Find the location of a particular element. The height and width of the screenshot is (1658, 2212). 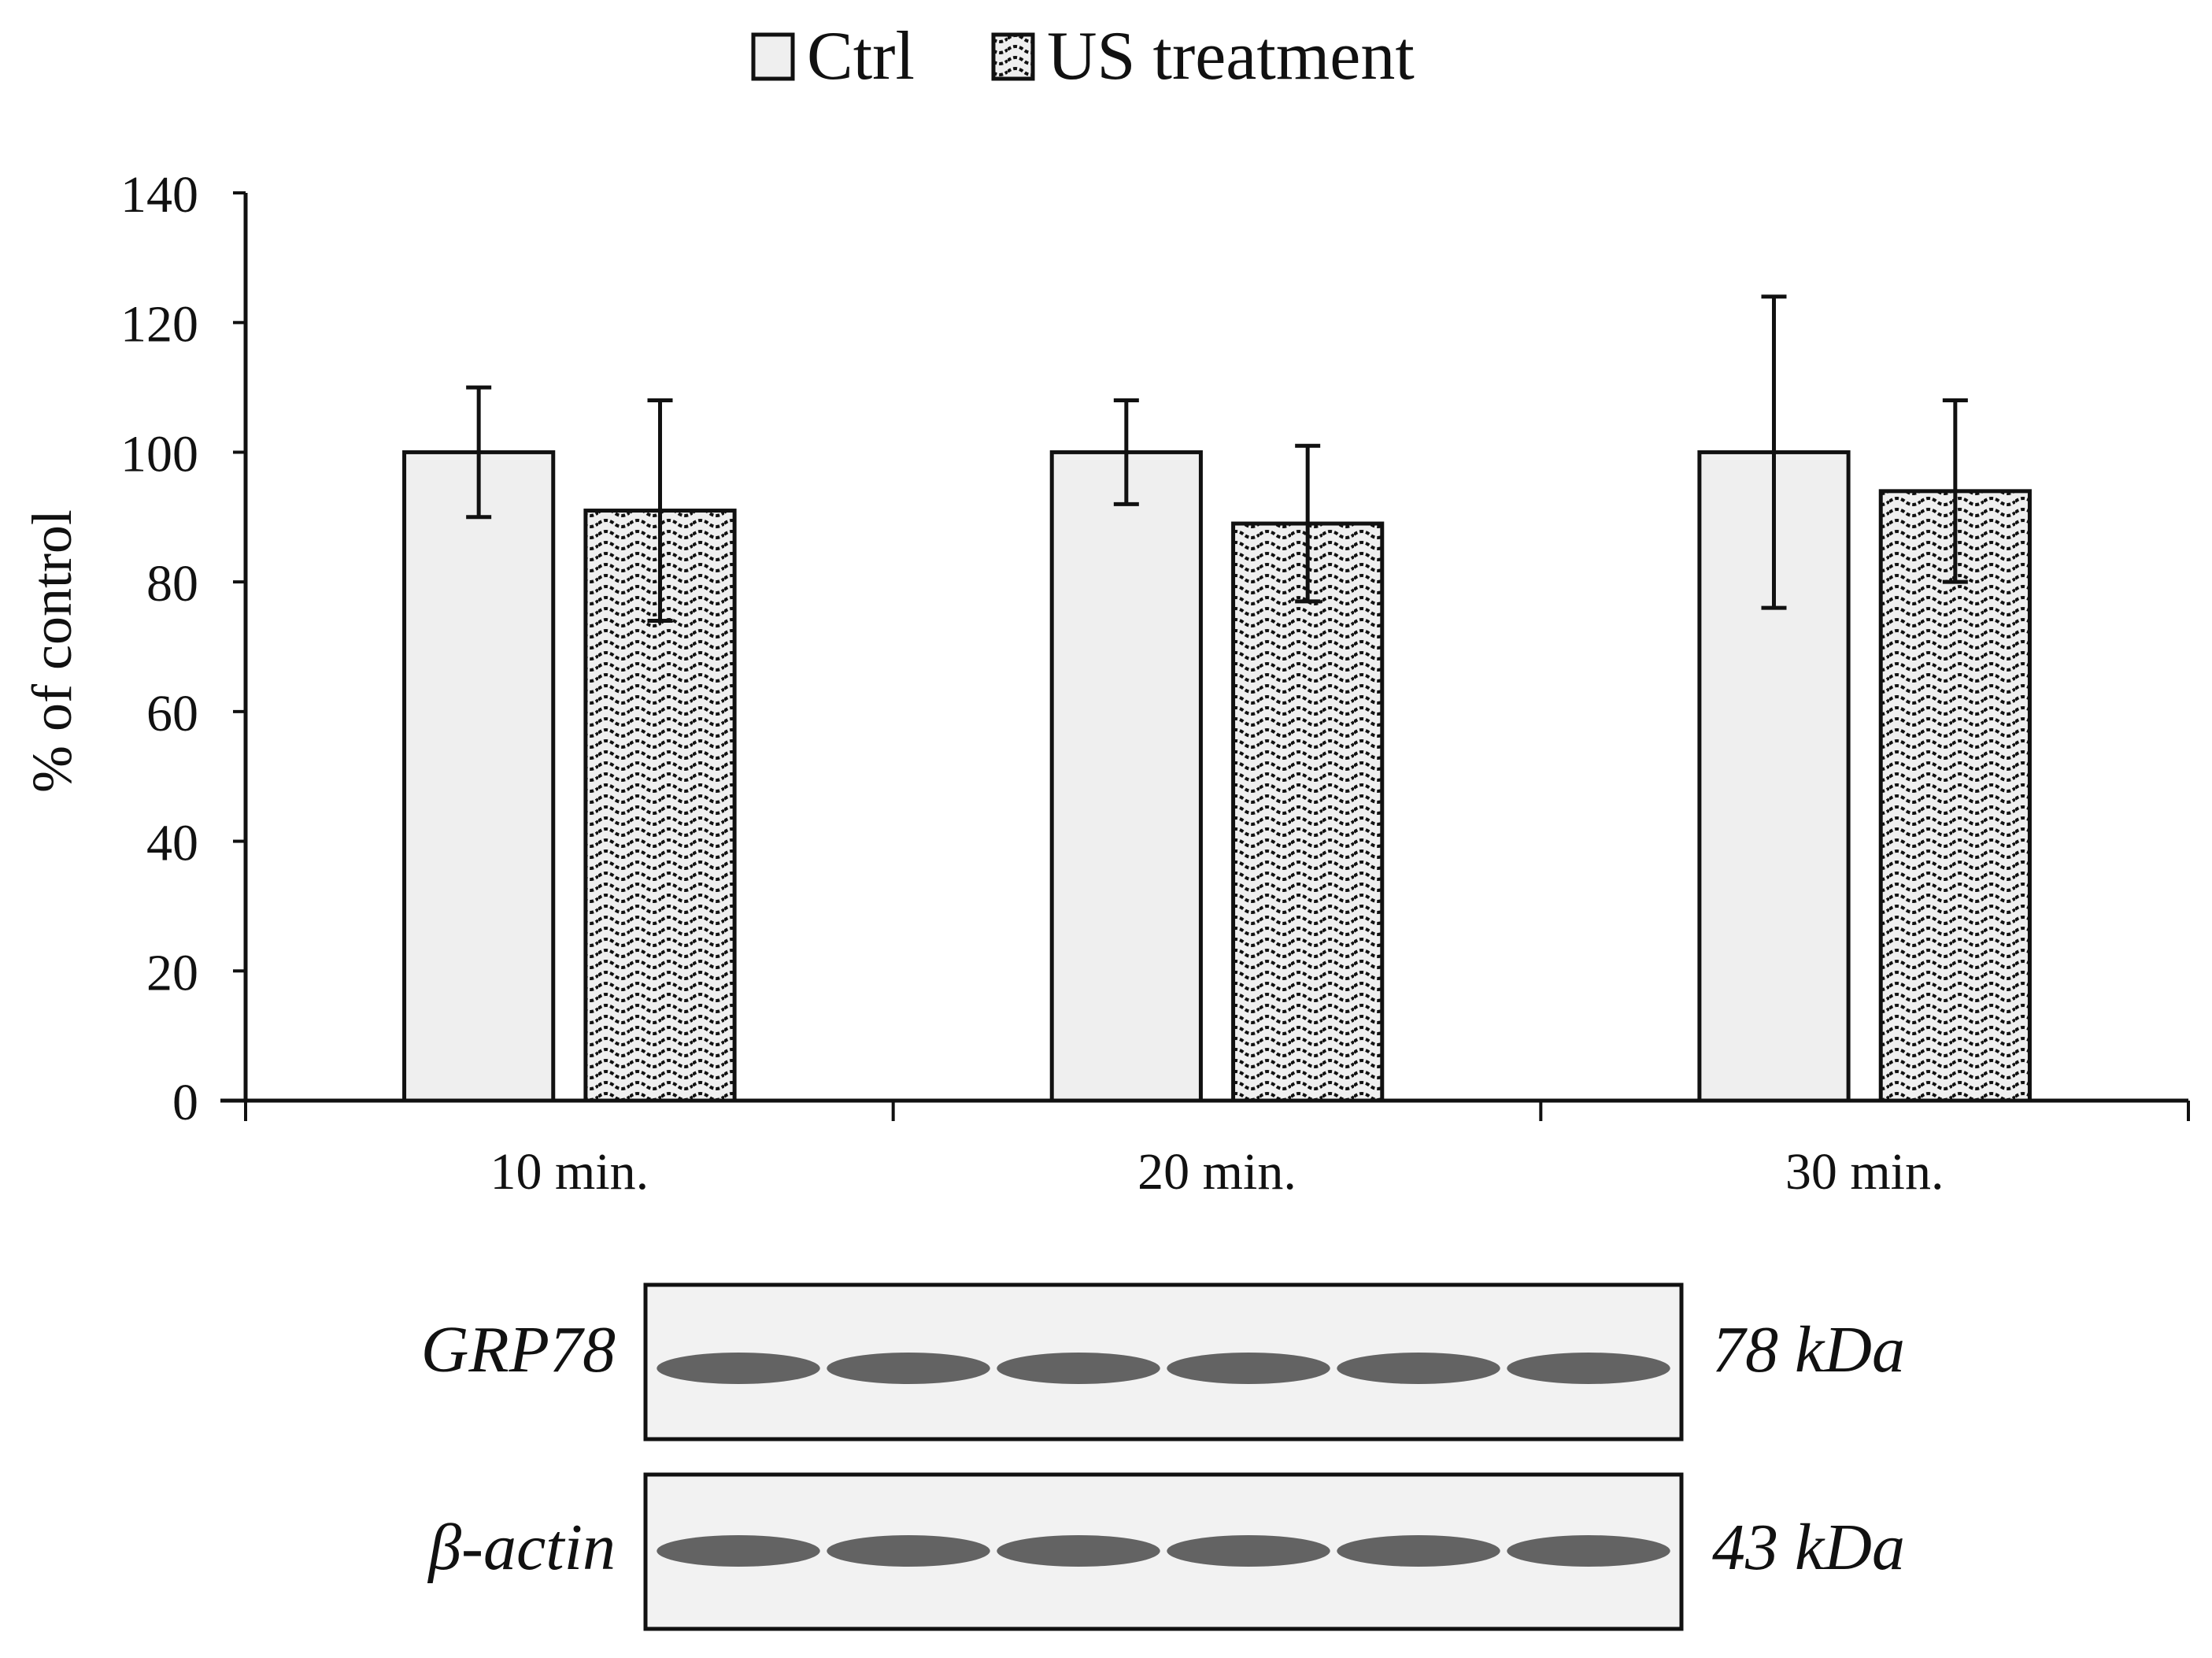

legend-swatch-us-treatment is located at coordinates (1013, 56).